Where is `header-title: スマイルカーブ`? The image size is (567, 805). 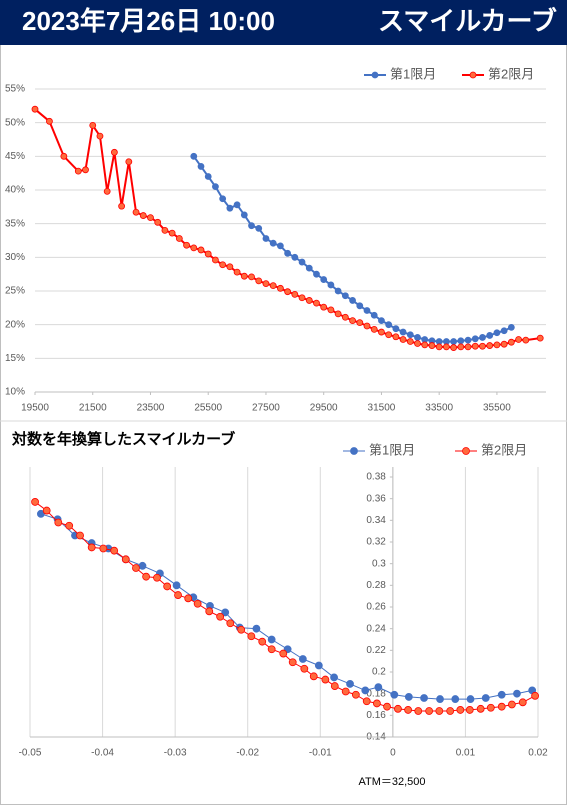
header-title: スマイルカーブ is located at coordinates (467, 21).